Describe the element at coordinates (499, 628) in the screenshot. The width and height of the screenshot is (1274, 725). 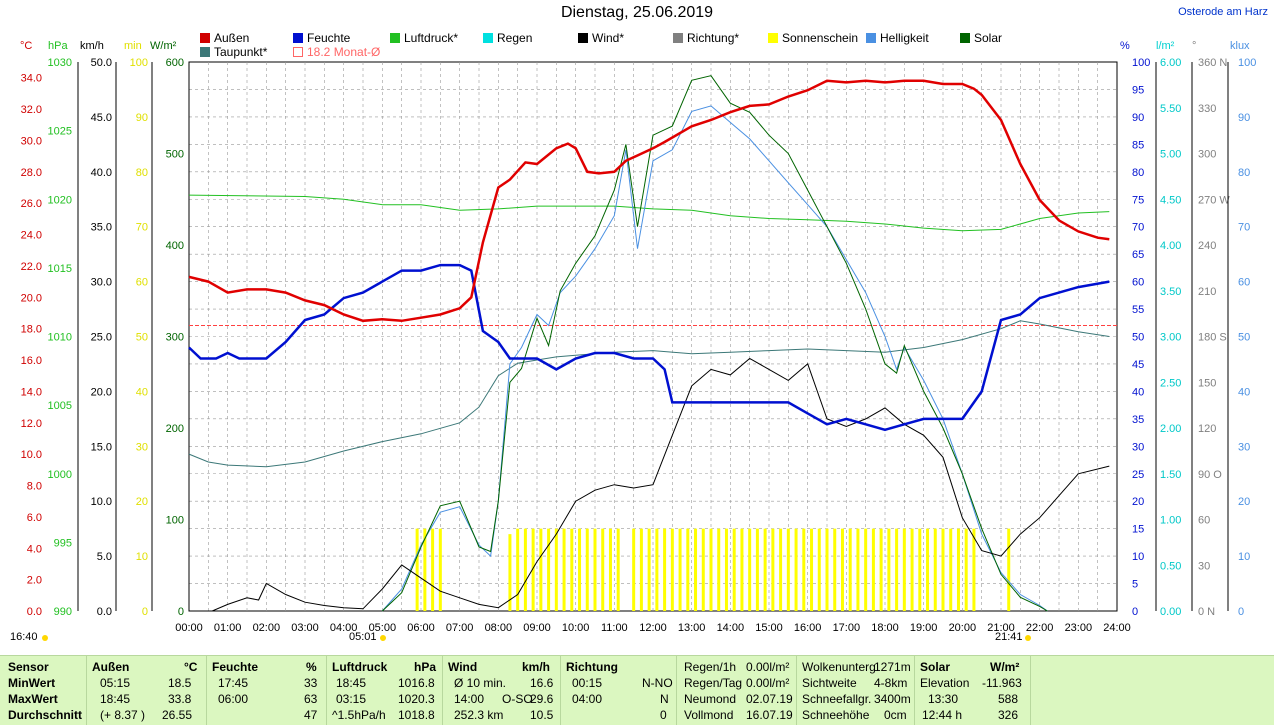
I see `x-tick-label: 08:00` at that location.